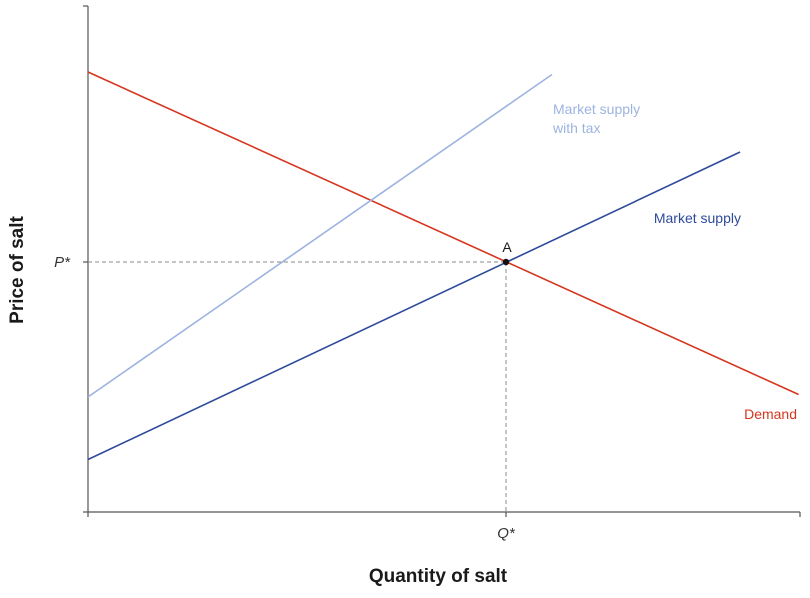 The height and width of the screenshot is (598, 810). What do you see at coordinates (596, 118) in the screenshot?
I see `series-label-market-supply-with-tax: Market supply with tax` at bounding box center [596, 118].